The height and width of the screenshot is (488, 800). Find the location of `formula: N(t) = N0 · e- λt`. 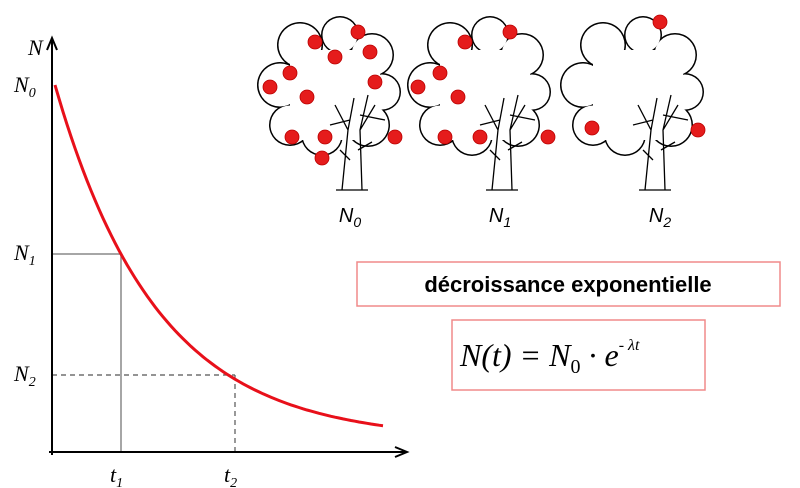

formula: N(t) = N0 · e- λt is located at coordinates (549, 357).